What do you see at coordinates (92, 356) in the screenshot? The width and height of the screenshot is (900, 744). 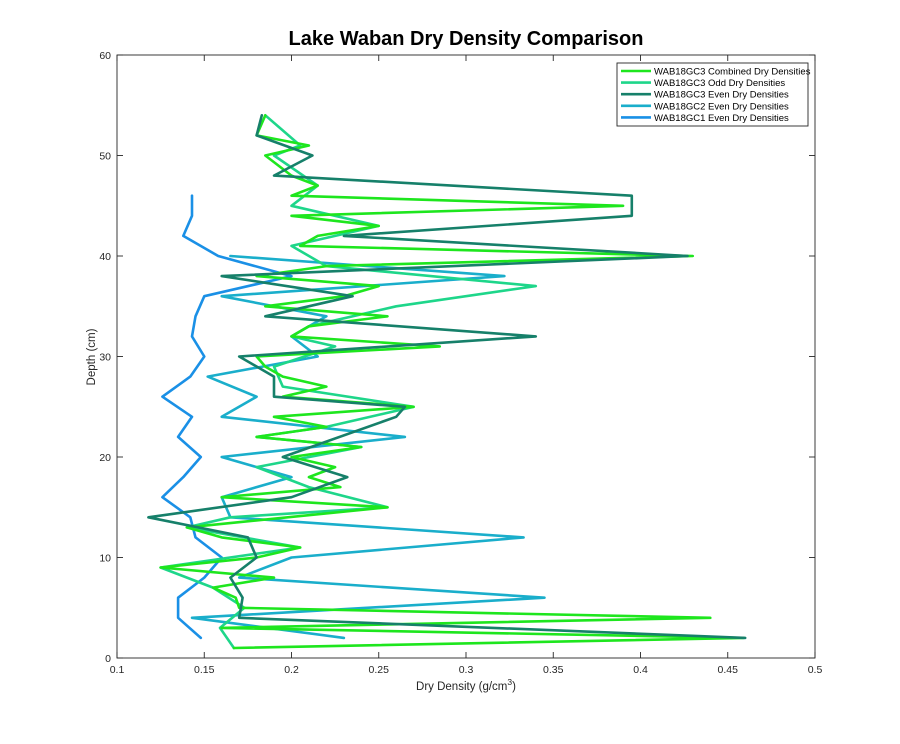 I see `y-axis-label: Depth (cm)` at bounding box center [92, 356].